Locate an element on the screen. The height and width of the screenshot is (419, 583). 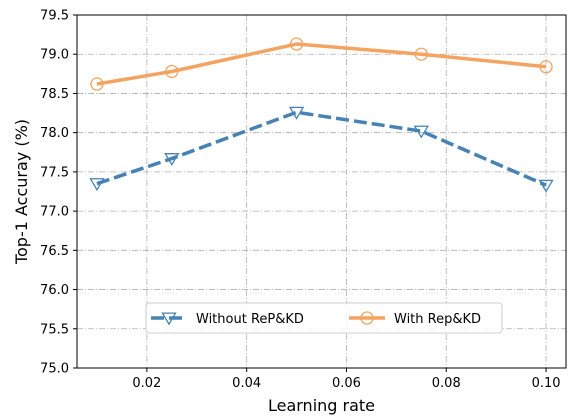
y-tick-label: 75.5 is located at coordinates (54, 329).